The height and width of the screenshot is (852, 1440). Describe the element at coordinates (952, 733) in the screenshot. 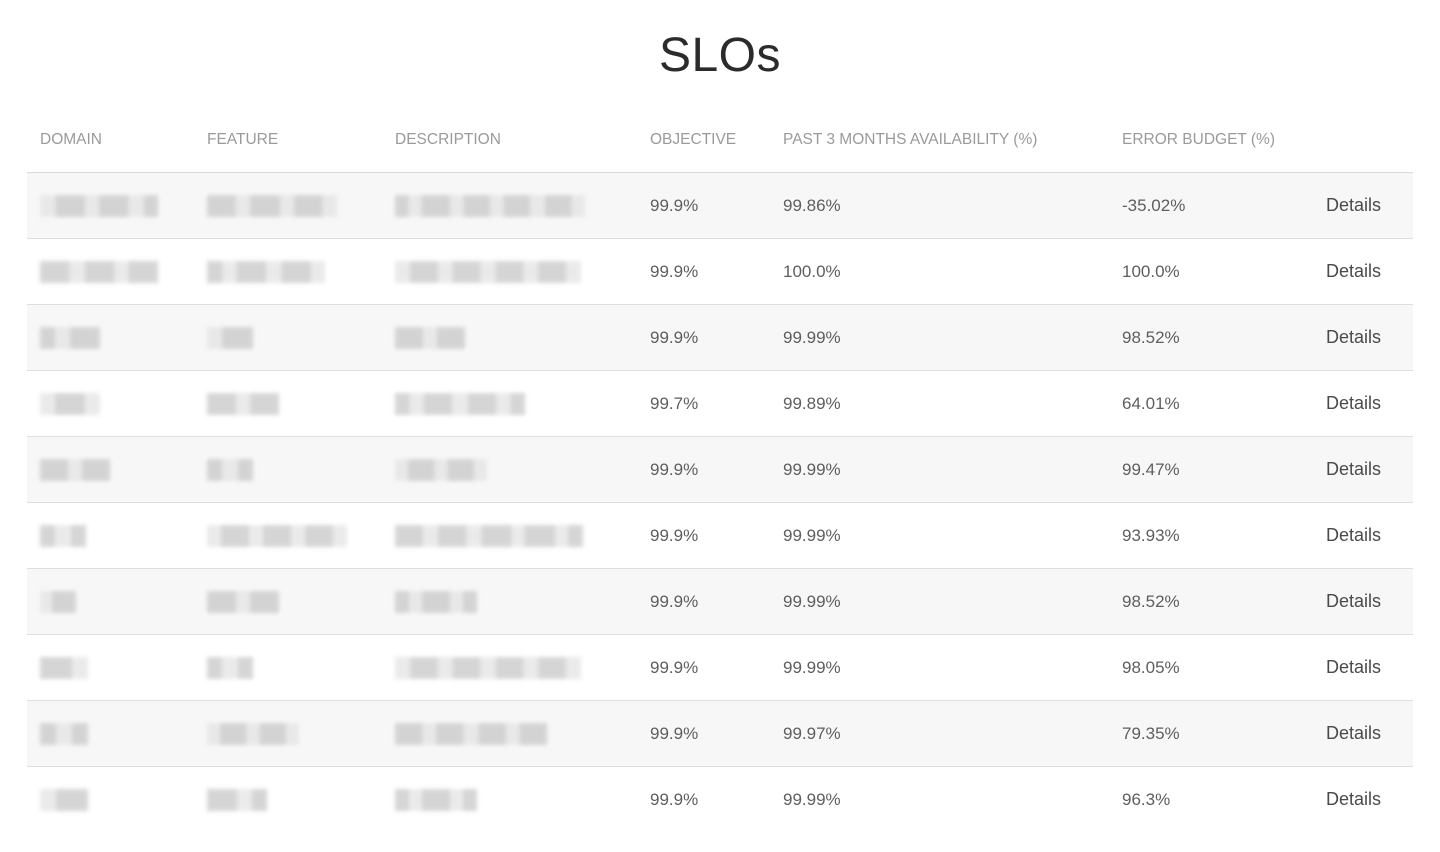

I see `cell-availability: 99.97%` at that location.